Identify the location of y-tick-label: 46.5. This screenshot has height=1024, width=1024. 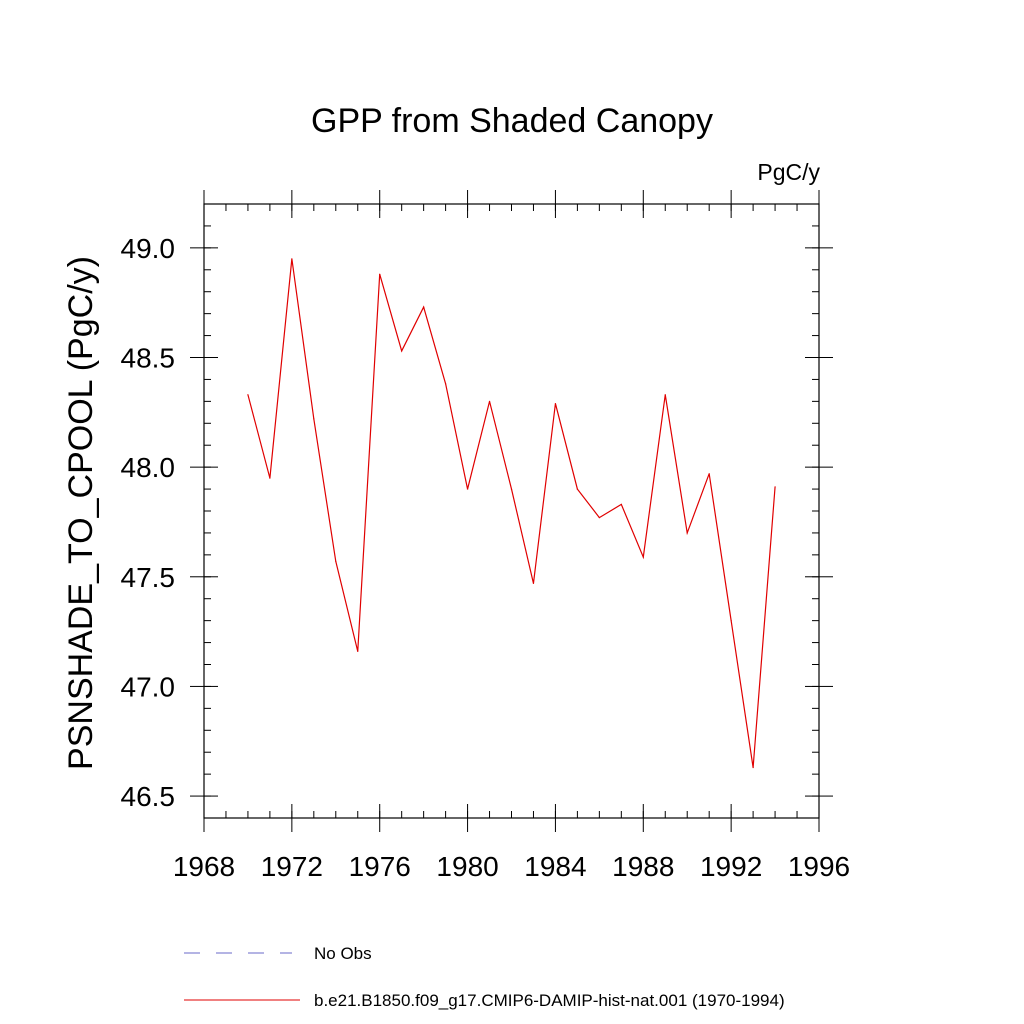
(148, 796).